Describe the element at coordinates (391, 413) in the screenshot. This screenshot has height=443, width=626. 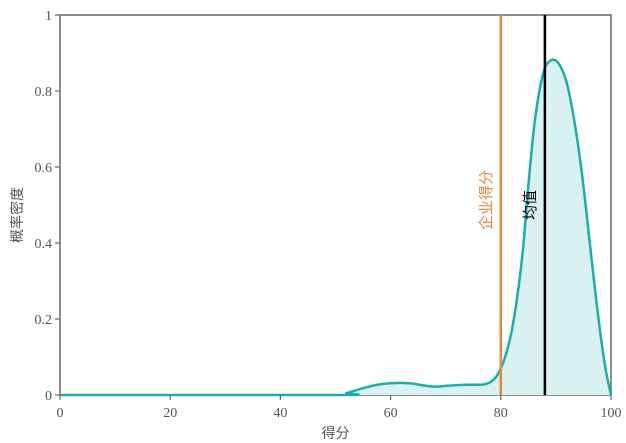
I see `x-tick-label: 60` at that location.